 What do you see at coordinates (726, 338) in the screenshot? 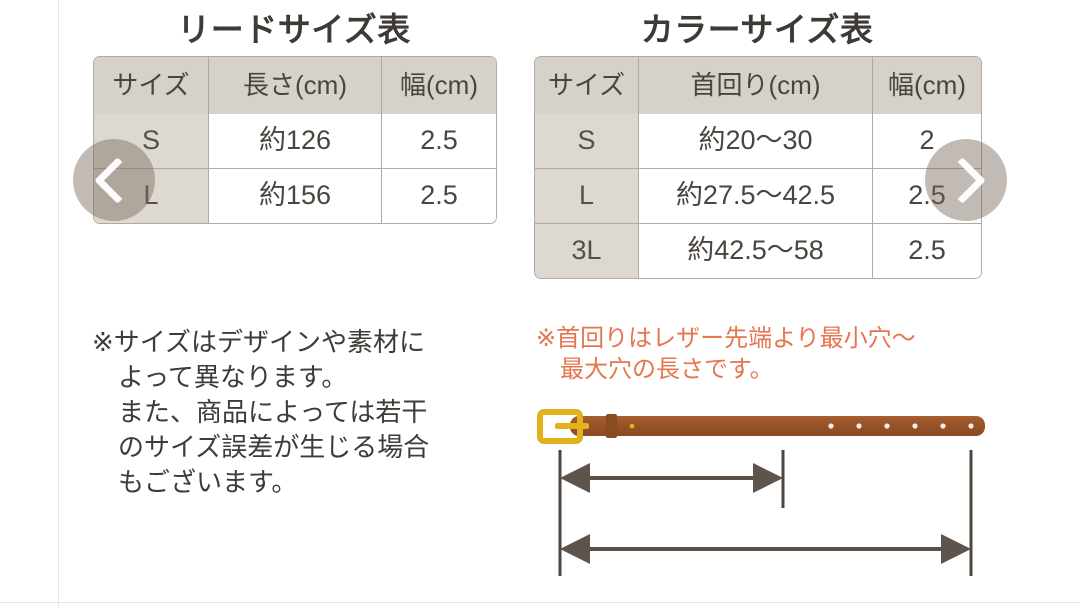
I see `note-line-1: ※首回りはレザー先端より最小穴〜` at bounding box center [726, 338].